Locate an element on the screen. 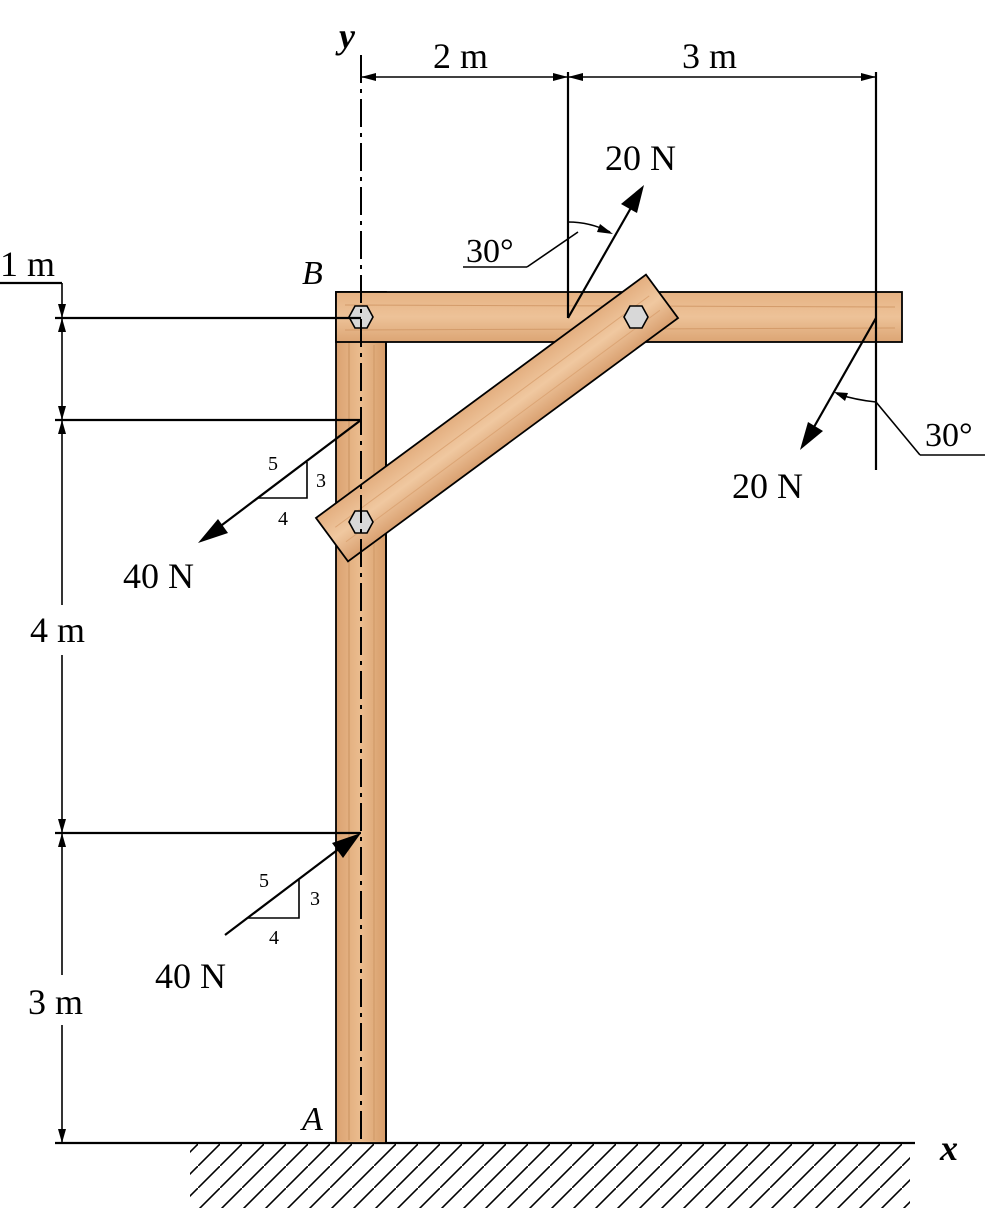 The width and height of the screenshot is (1003, 1223). dimension-label-3m: 3 m is located at coordinates (709, 56).